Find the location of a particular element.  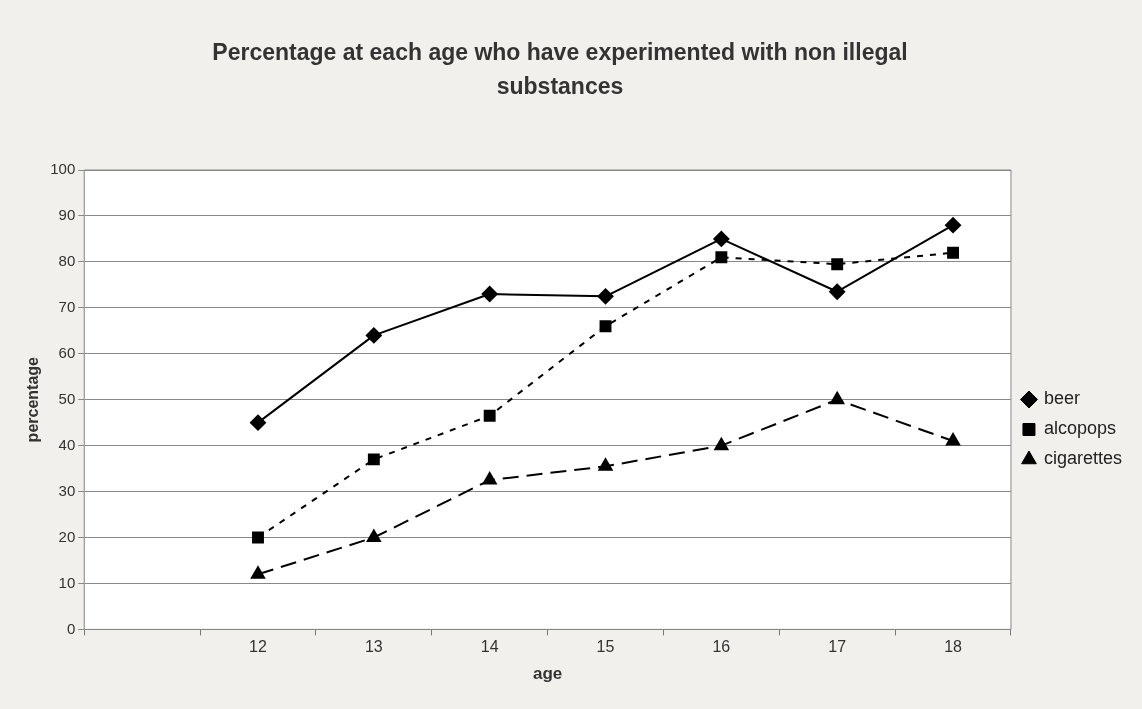

y-tick-label: 100 is located at coordinates (63, 169).